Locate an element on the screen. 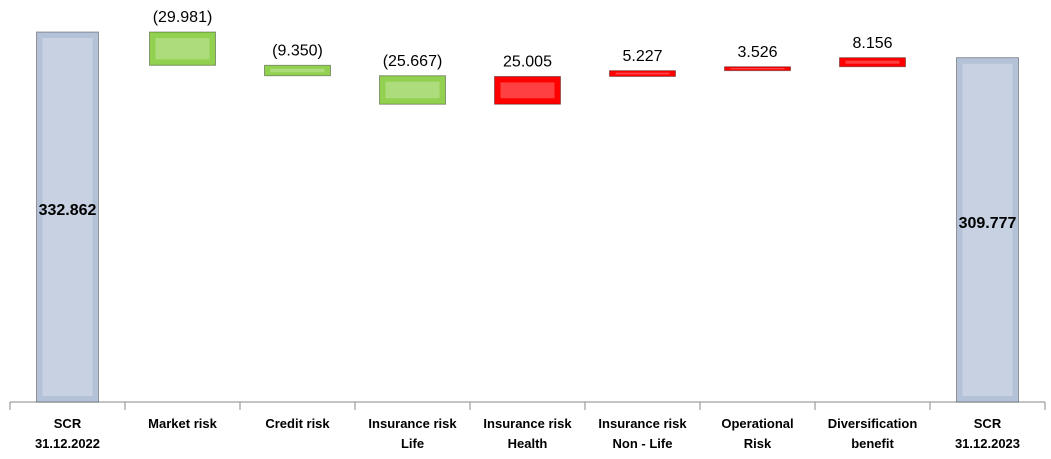 Image resolution: width=1051 pixels, height=459 pixels. value-label: 309.777 is located at coordinates (988, 223).